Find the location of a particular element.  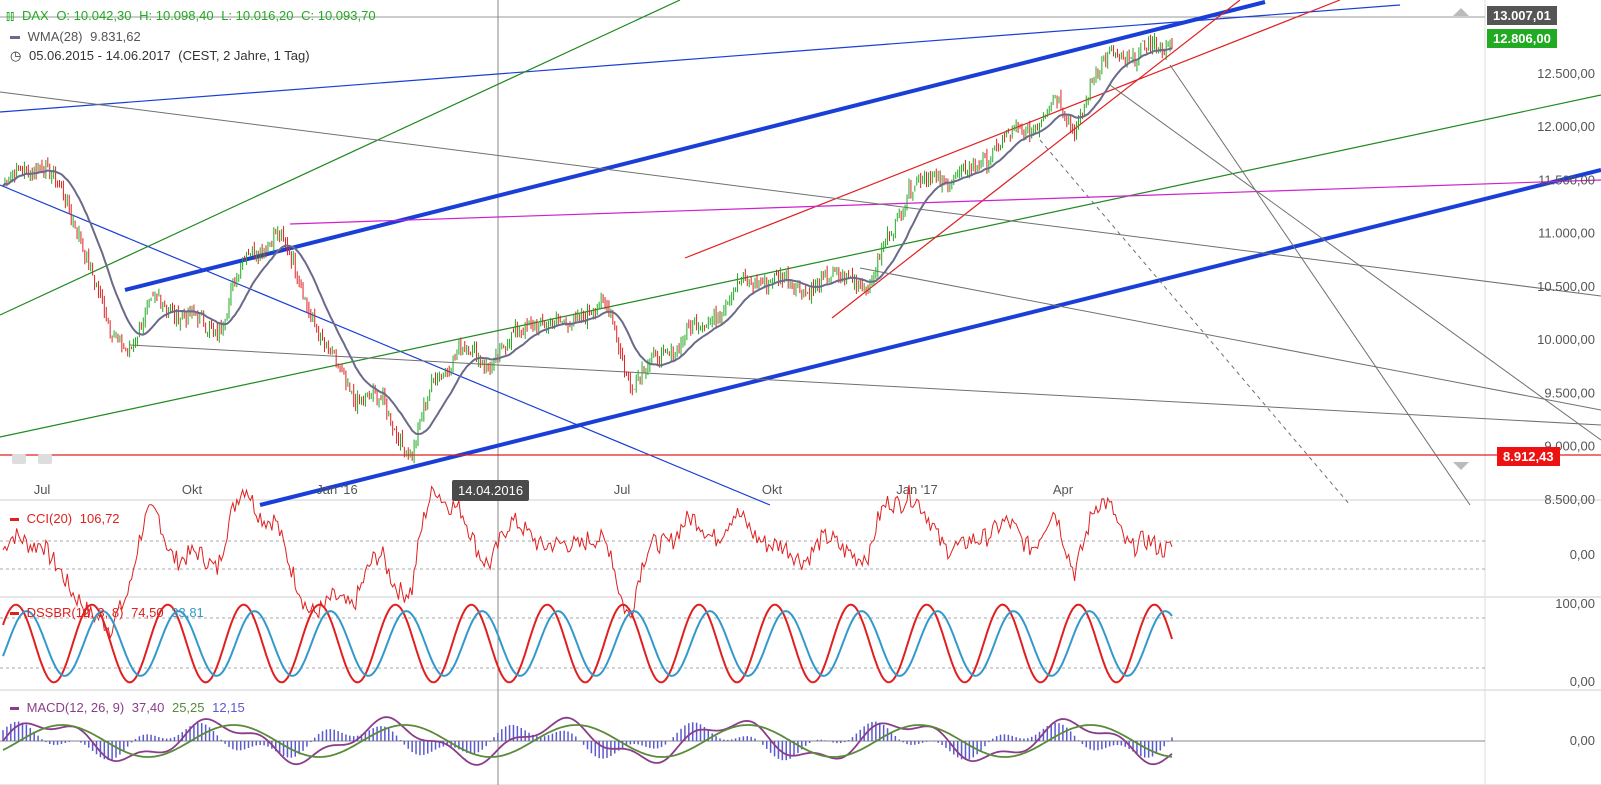

x-tick-label: Jan '17 is located at coordinates (917, 489).